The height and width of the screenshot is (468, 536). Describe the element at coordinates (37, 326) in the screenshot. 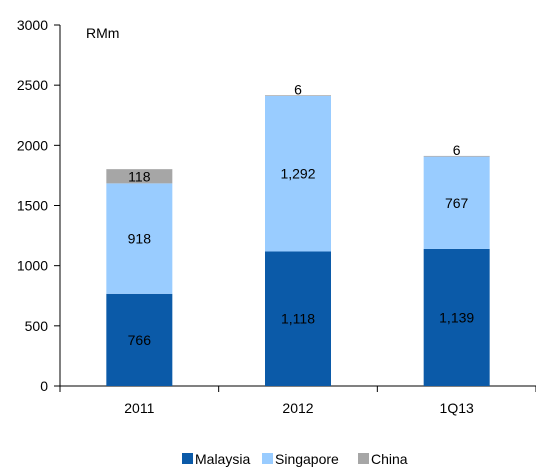

I see `y-tick-label: 500` at that location.